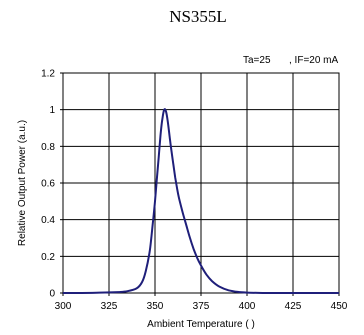 This screenshot has width=364, height=335. Describe the element at coordinates (63, 306) in the screenshot. I see `x-tick-label: 300` at that location.